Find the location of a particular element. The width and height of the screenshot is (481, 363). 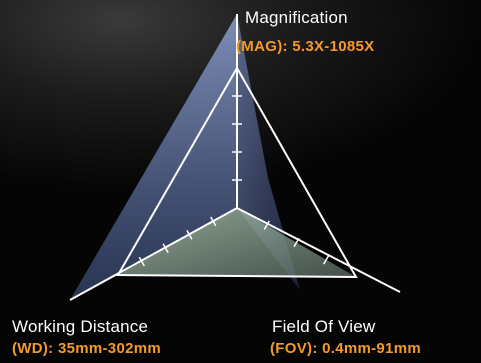

working-distance-value: (WD): 35mm-302mm is located at coordinates (86, 348).